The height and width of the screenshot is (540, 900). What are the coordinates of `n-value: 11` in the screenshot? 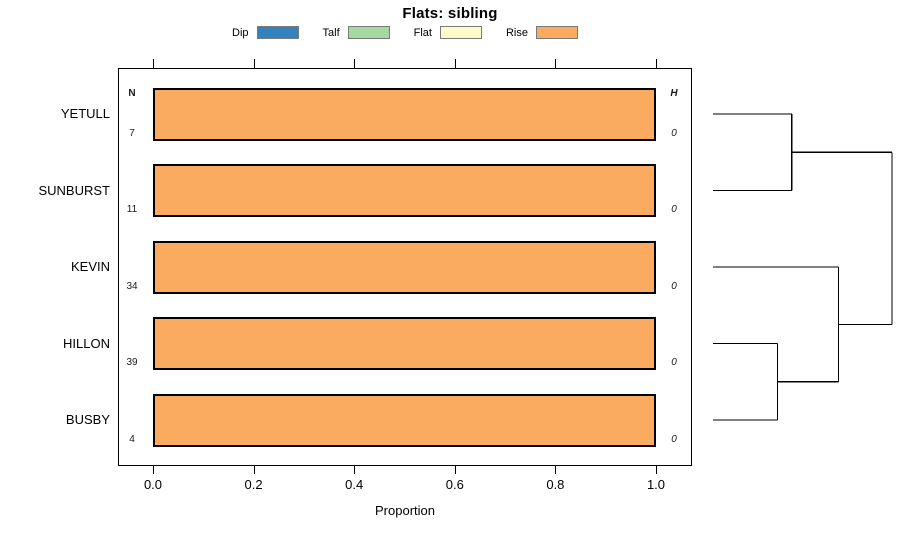 It's located at (132, 209).